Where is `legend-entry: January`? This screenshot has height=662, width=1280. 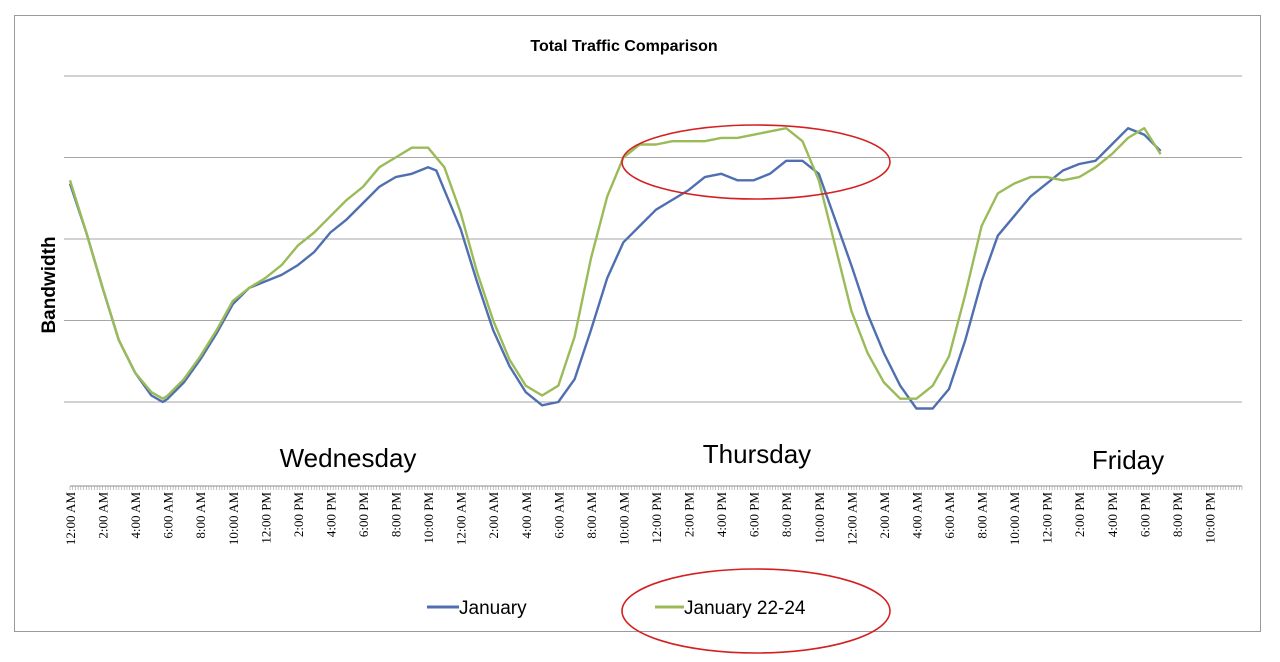
legend-entry: January is located at coordinates (493, 608).